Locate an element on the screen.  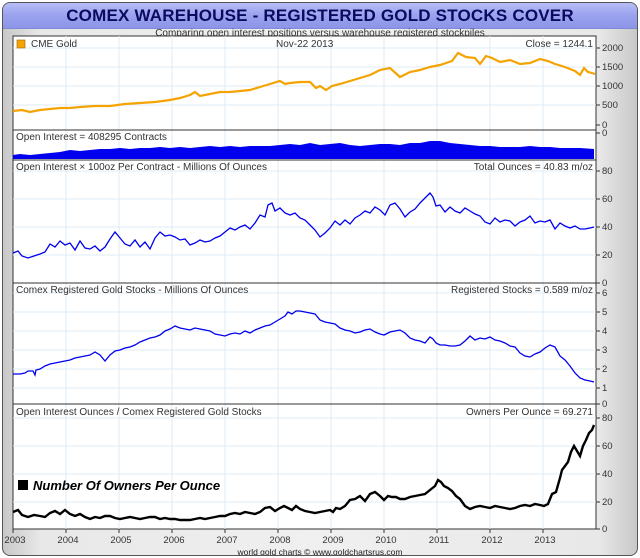
gold-close-label: Close = 1244.1 is located at coordinates (559, 44).